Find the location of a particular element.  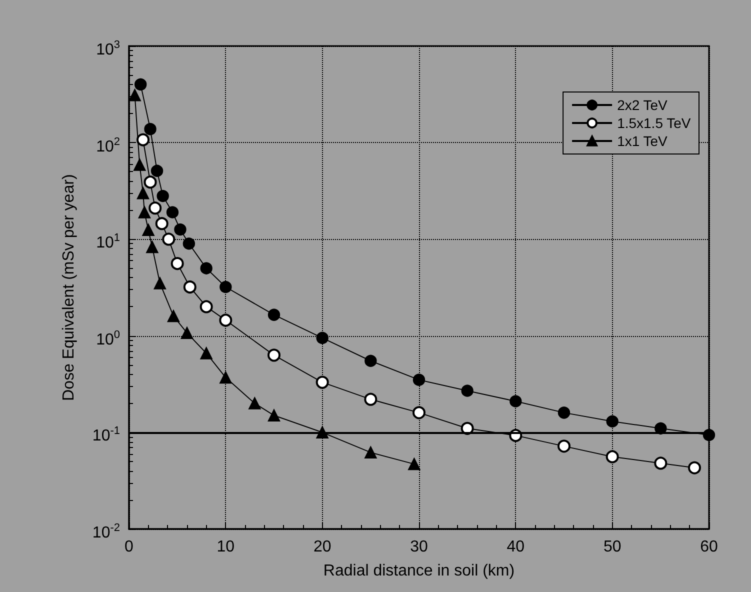

y-tick-label: 10$^{-1}$ is located at coordinates (106, 435).